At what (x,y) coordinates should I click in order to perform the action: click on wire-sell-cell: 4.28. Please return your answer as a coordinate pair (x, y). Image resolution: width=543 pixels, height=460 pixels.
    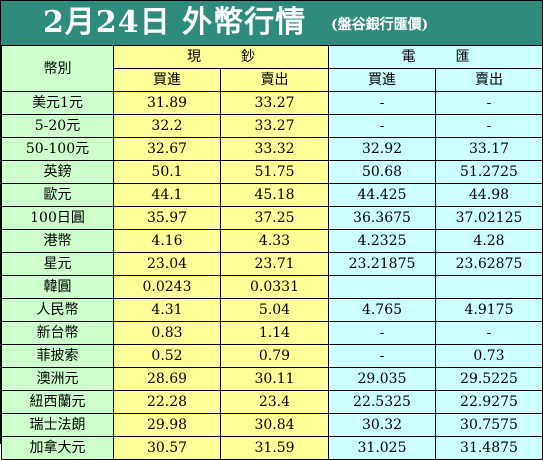
    Looking at the image, I should click on (489, 241).